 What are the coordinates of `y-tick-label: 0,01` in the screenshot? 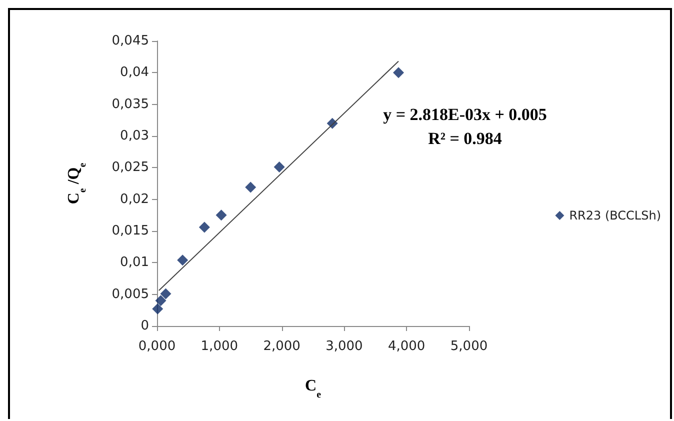 It's located at (134, 262).